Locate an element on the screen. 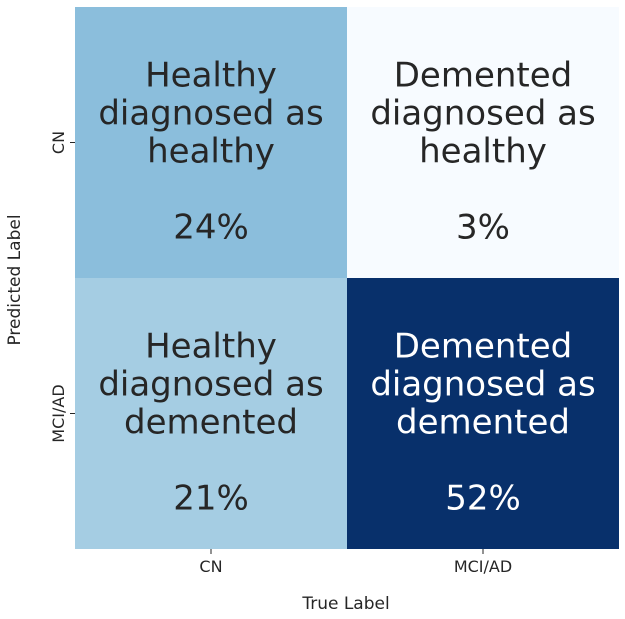 This screenshot has height=619, width=625. cell-percent-label: 3% is located at coordinates (483, 228).